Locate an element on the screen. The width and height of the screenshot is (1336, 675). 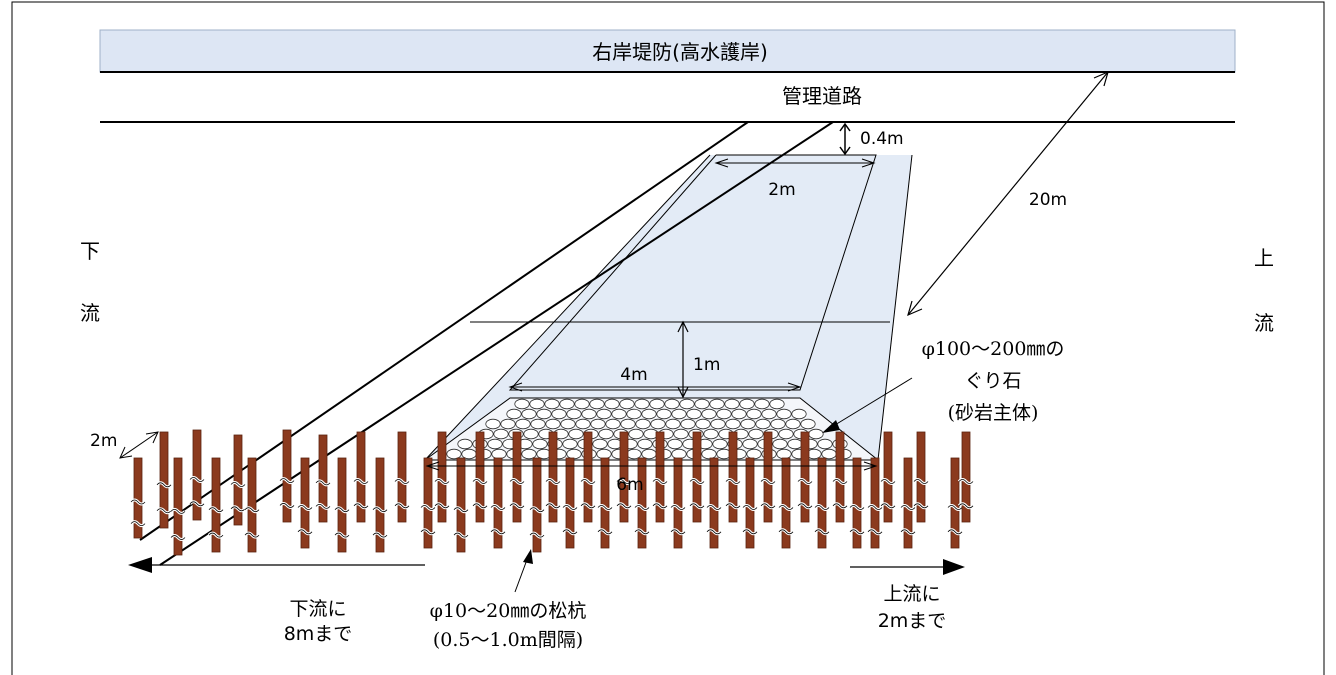
dim-top-clearance-head-bottom is located at coordinates (845, 151).